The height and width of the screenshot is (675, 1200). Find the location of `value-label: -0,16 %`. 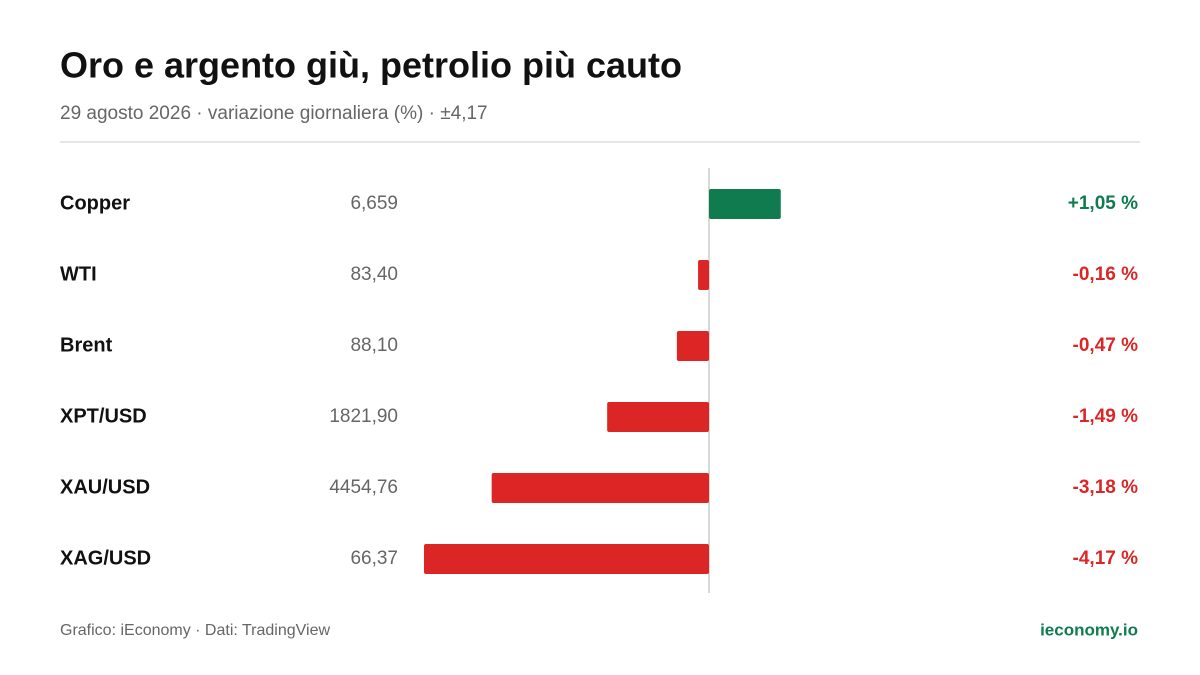

value-label: -0,16 % is located at coordinates (1106, 274).